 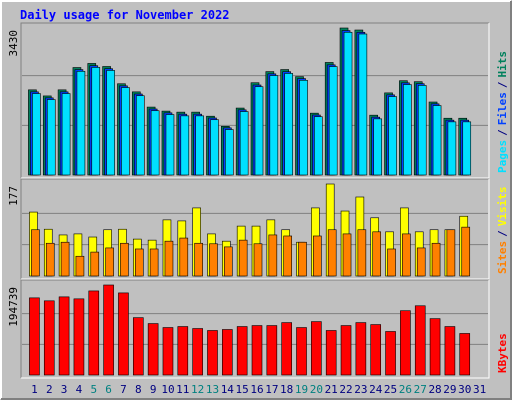 What do you see at coordinates (502, 108) in the screenshot?
I see `legend-entry: Files` at bounding box center [502, 108].